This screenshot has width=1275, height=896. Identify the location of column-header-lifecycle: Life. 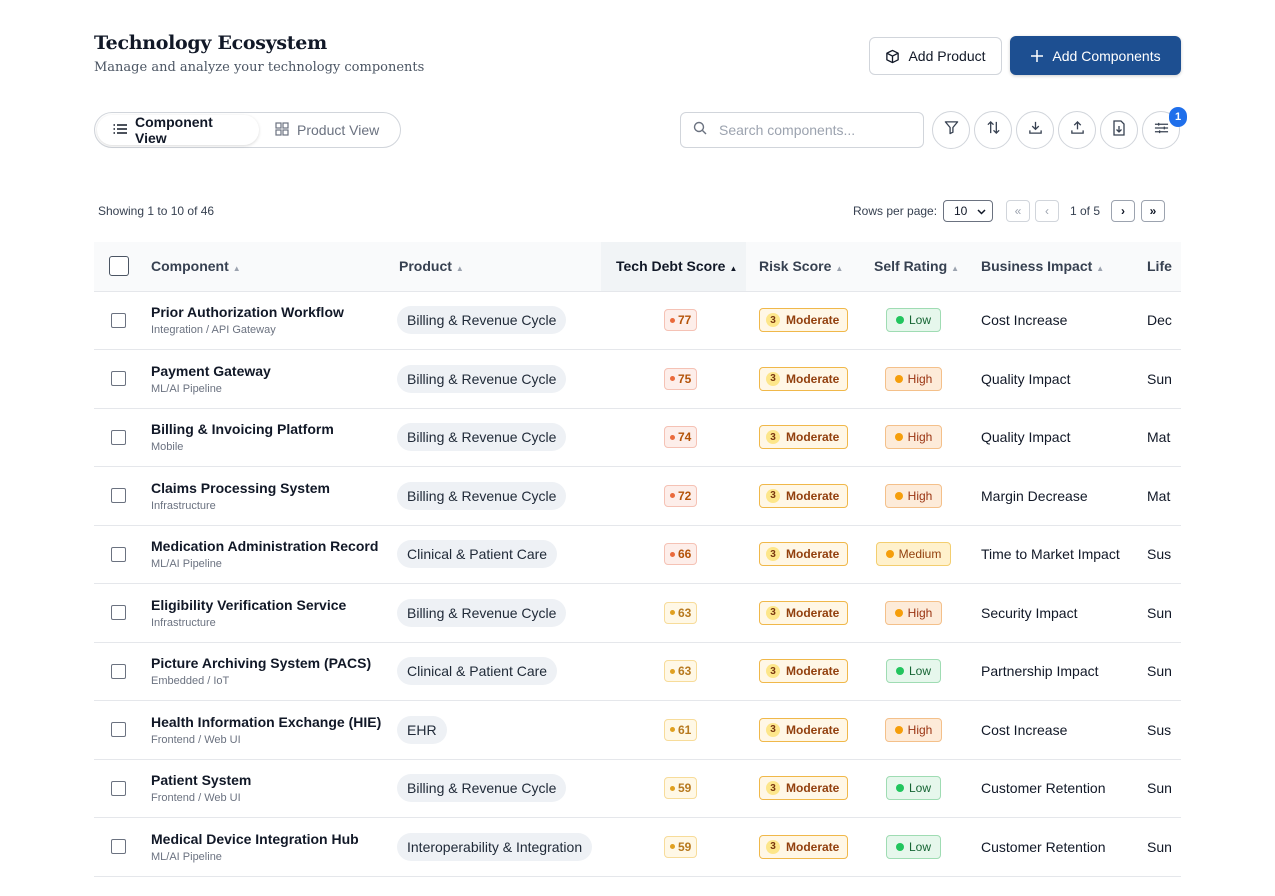
(1156, 267).